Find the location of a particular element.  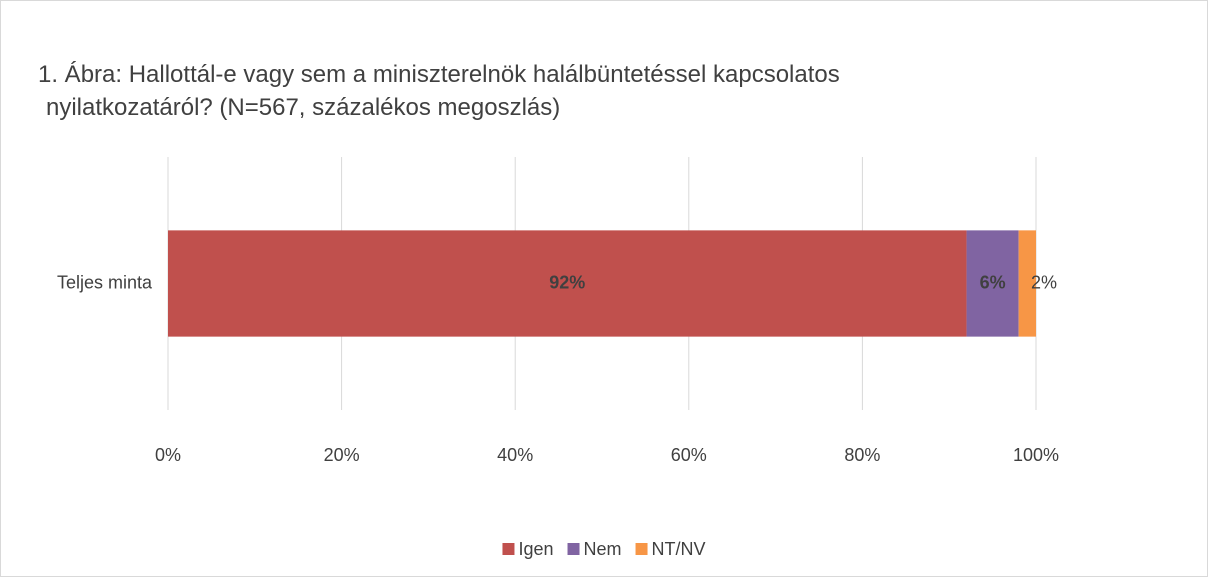

legend-label: Nem is located at coordinates (603, 549).